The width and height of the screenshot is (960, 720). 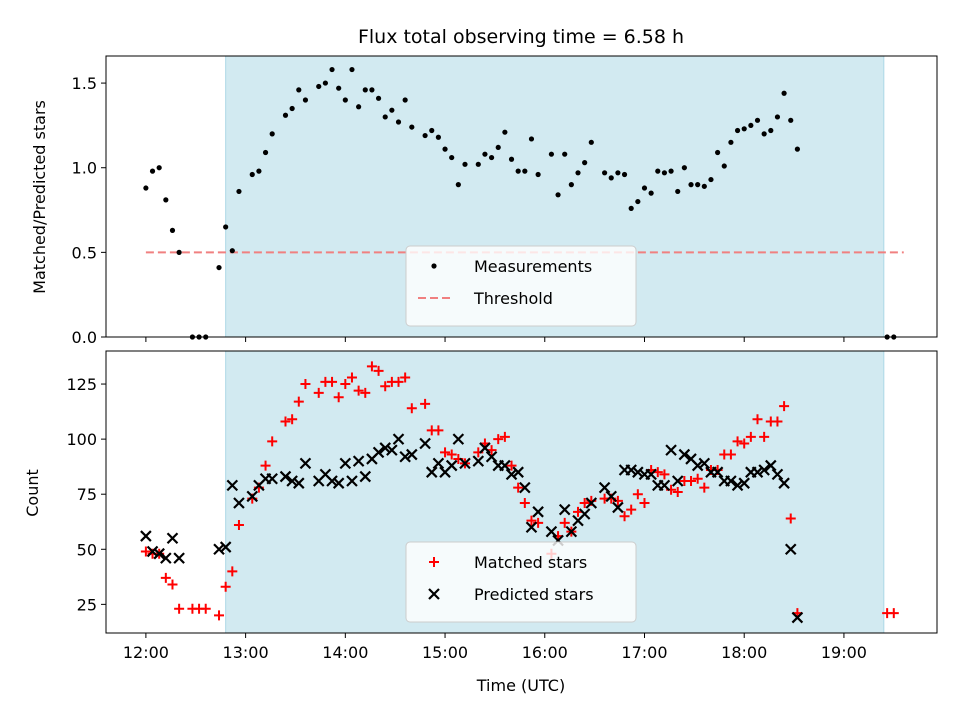 What do you see at coordinates (530, 562) in the screenshot?
I see `legend-label: Matched stars` at bounding box center [530, 562].